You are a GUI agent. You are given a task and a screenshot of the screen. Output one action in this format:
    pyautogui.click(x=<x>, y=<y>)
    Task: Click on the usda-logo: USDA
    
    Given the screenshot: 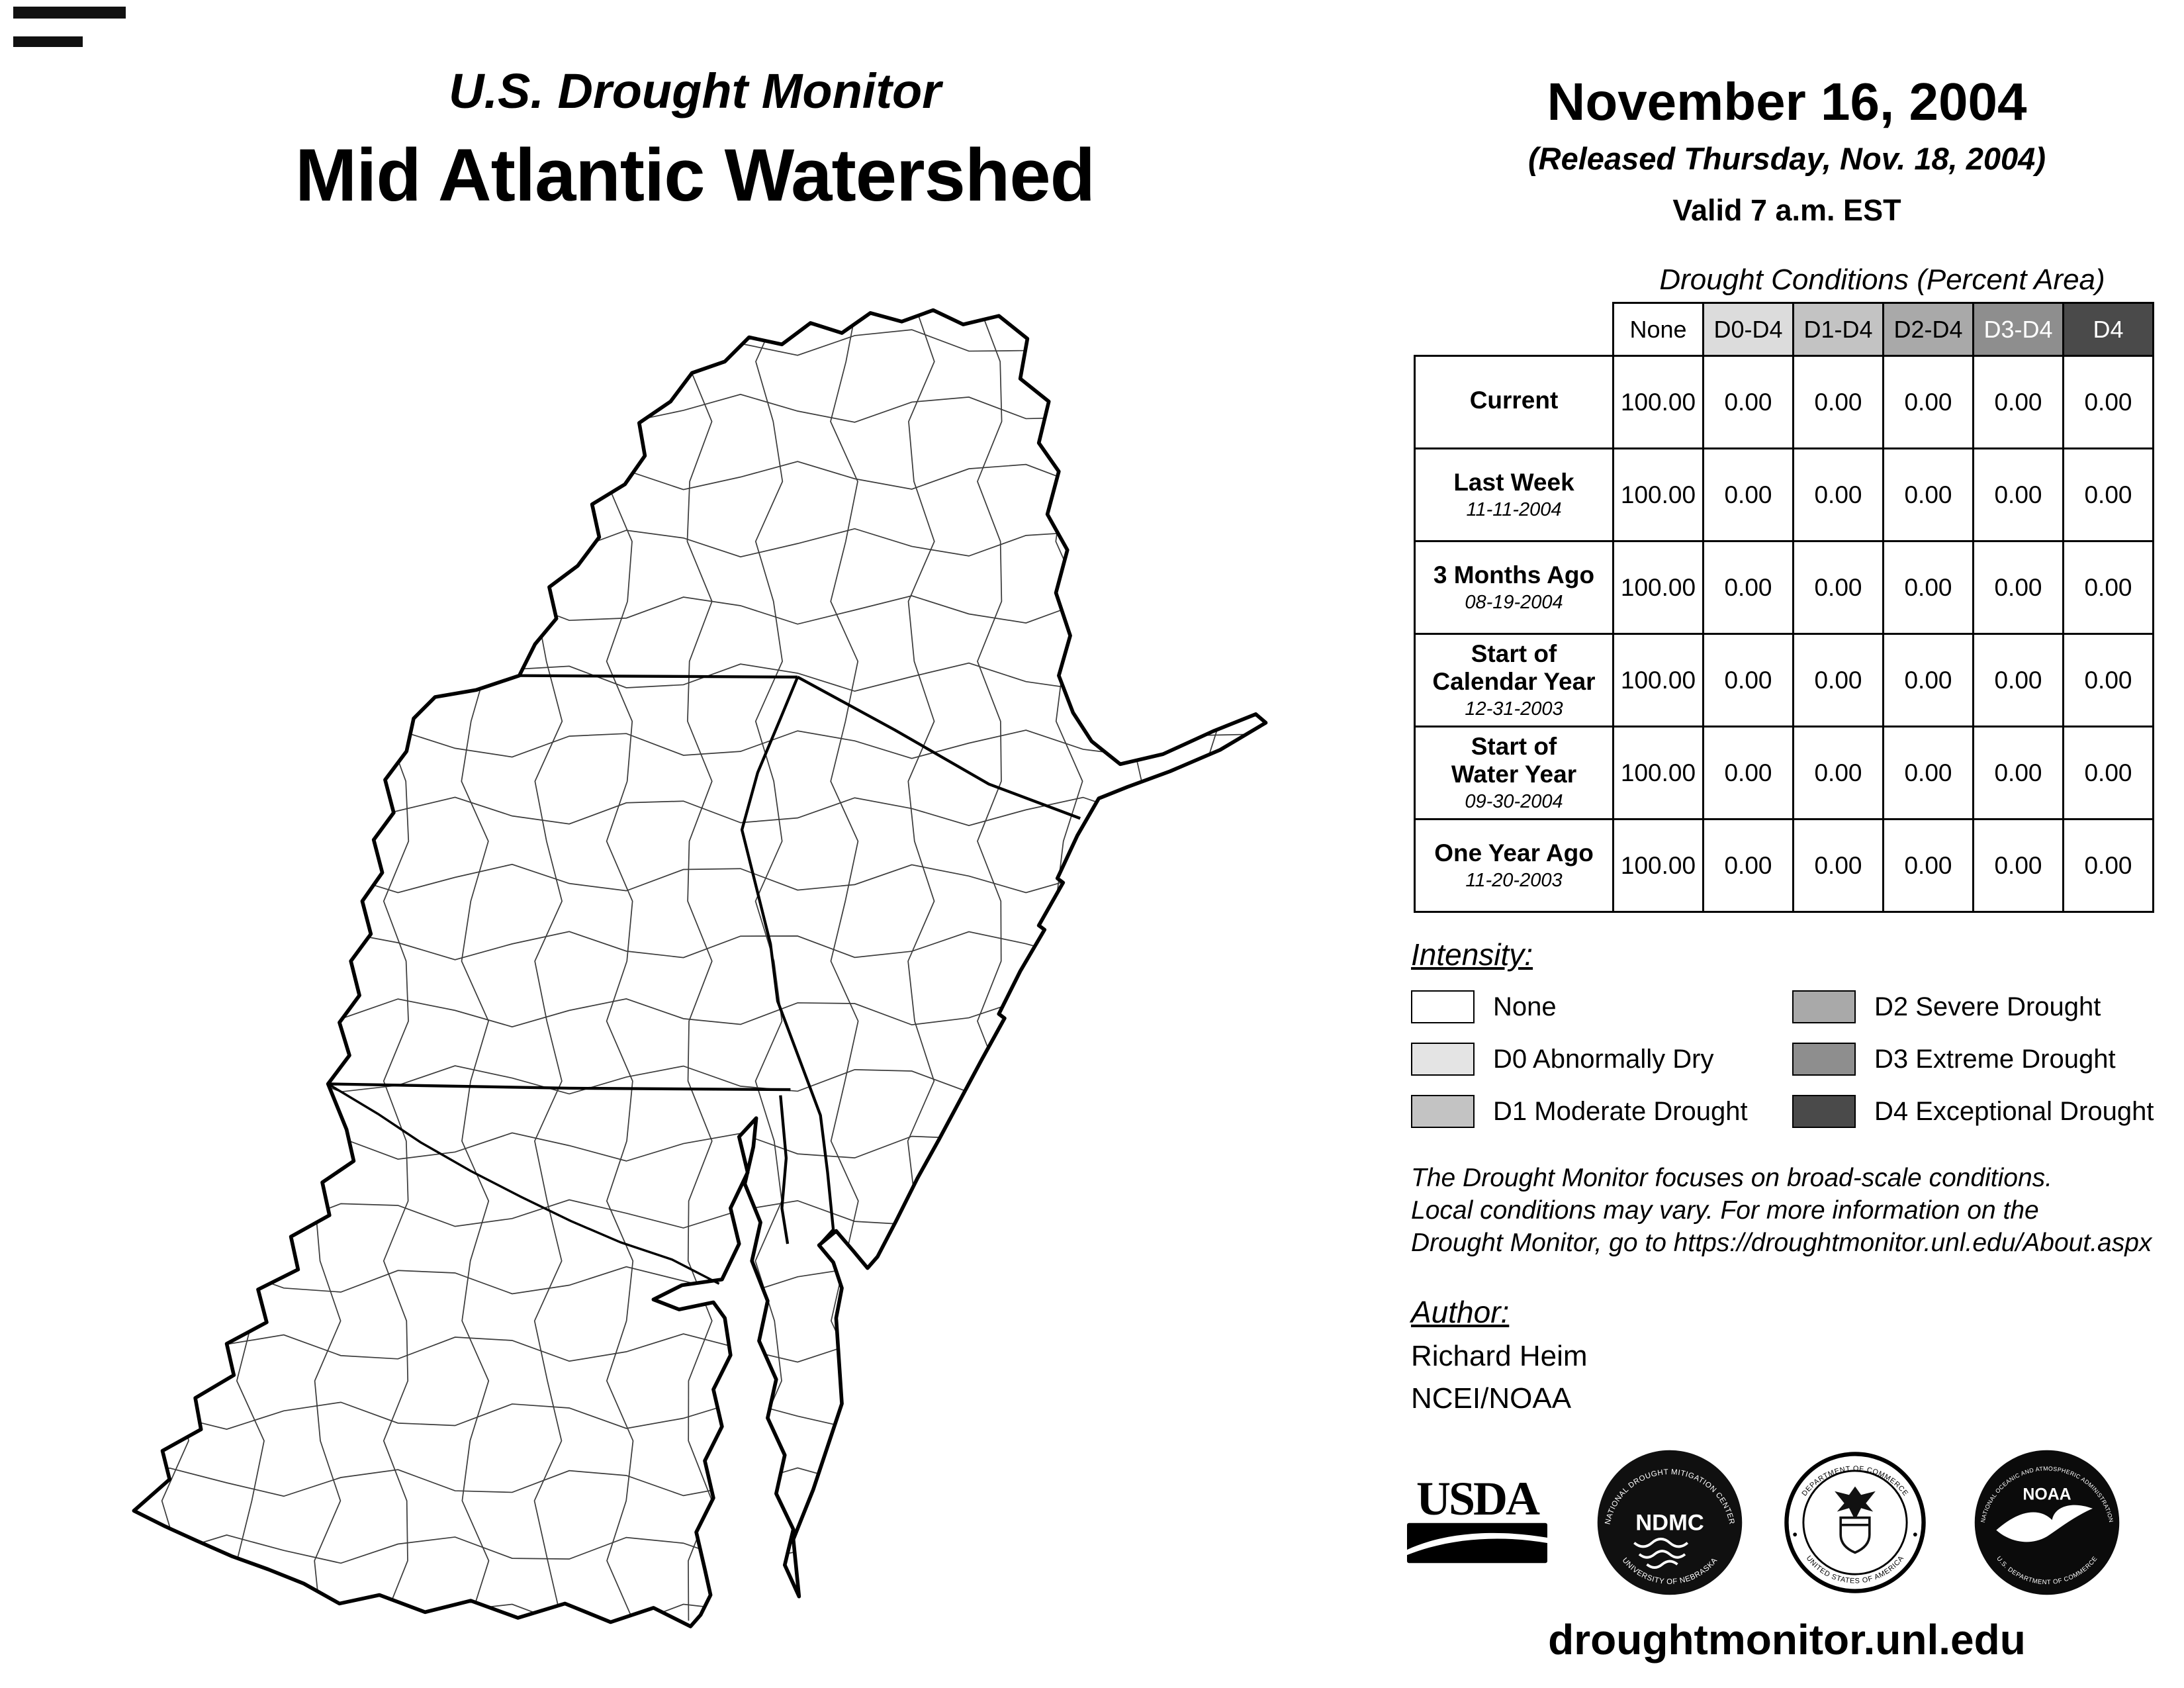 What is the action you would take?
    pyautogui.click(x=1477, y=1519)
    